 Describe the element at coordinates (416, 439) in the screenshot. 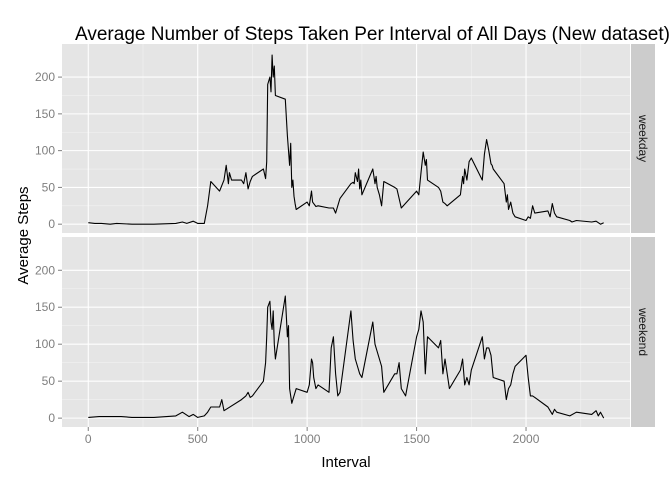

I see `x-tick-label: 1500` at that location.